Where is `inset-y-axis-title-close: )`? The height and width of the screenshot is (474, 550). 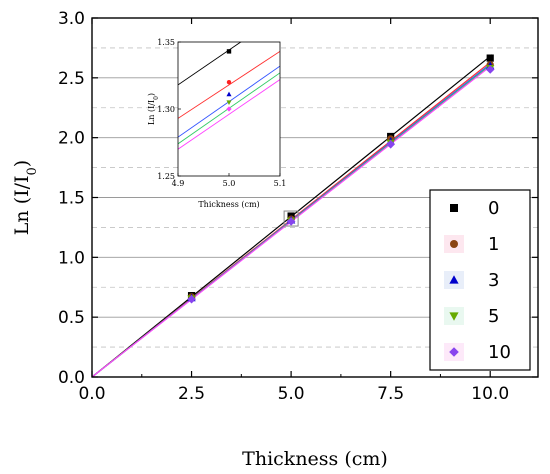 inset-y-axis-title-close: ) is located at coordinates (151, 94).